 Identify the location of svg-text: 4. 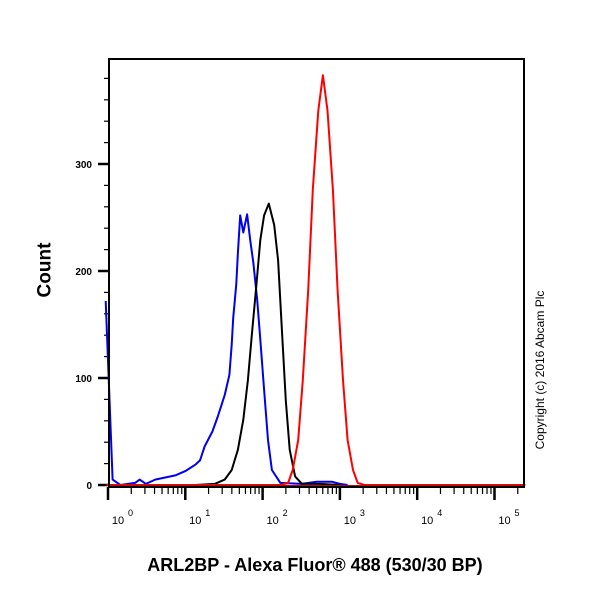
(439, 513).